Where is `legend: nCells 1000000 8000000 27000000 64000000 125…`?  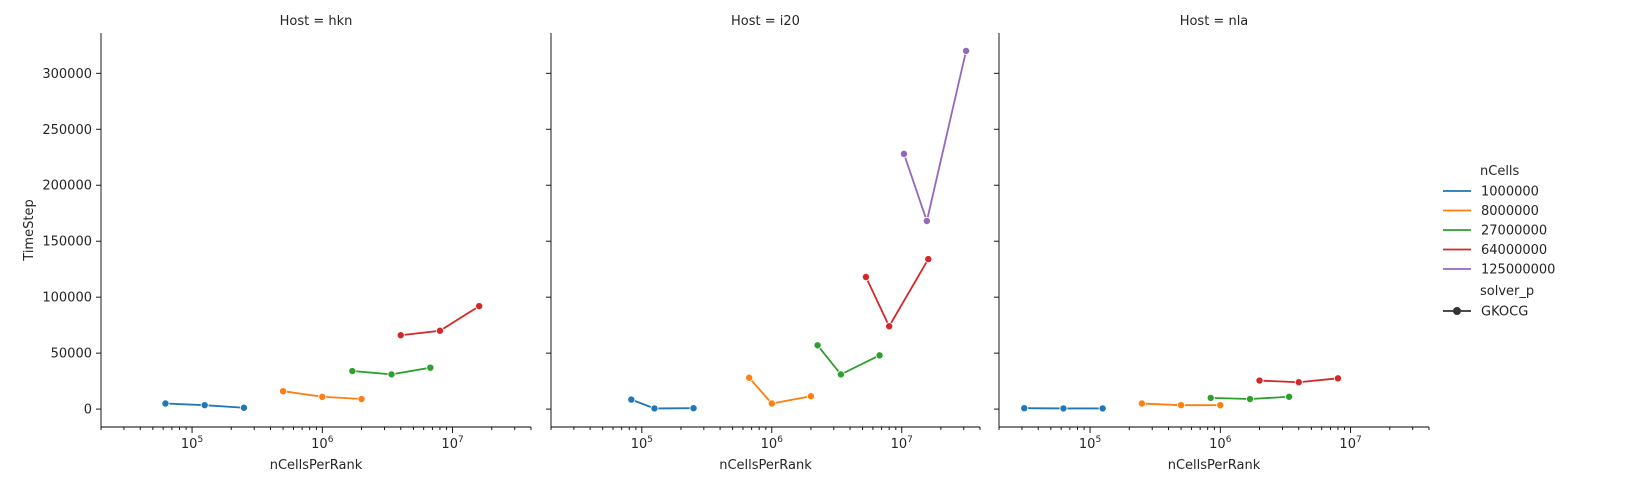
legend: nCells 1000000 8000000 27000000 64000000 125… is located at coordinates (1499, 242).